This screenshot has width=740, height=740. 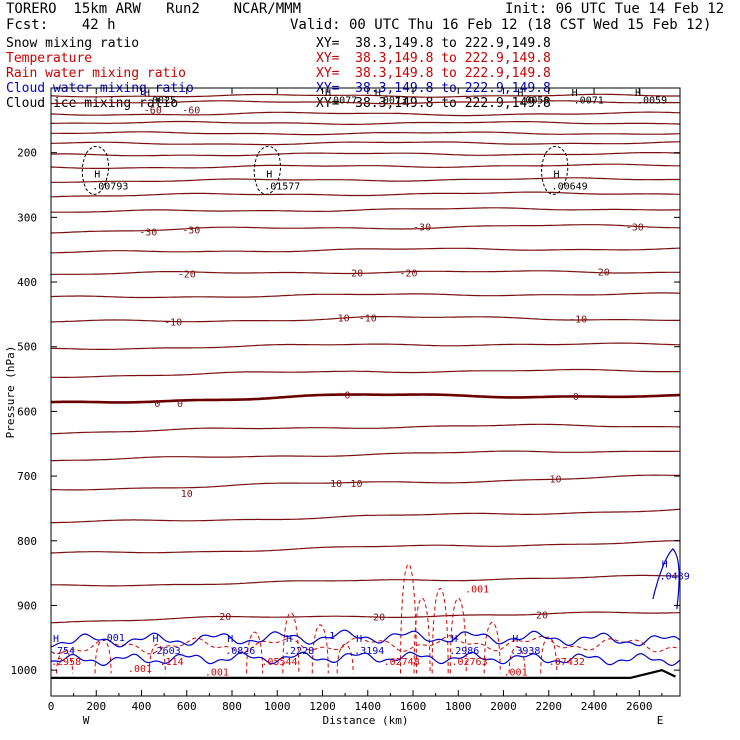 I want to click on y-tick-label: 200, so click(x=27, y=153).